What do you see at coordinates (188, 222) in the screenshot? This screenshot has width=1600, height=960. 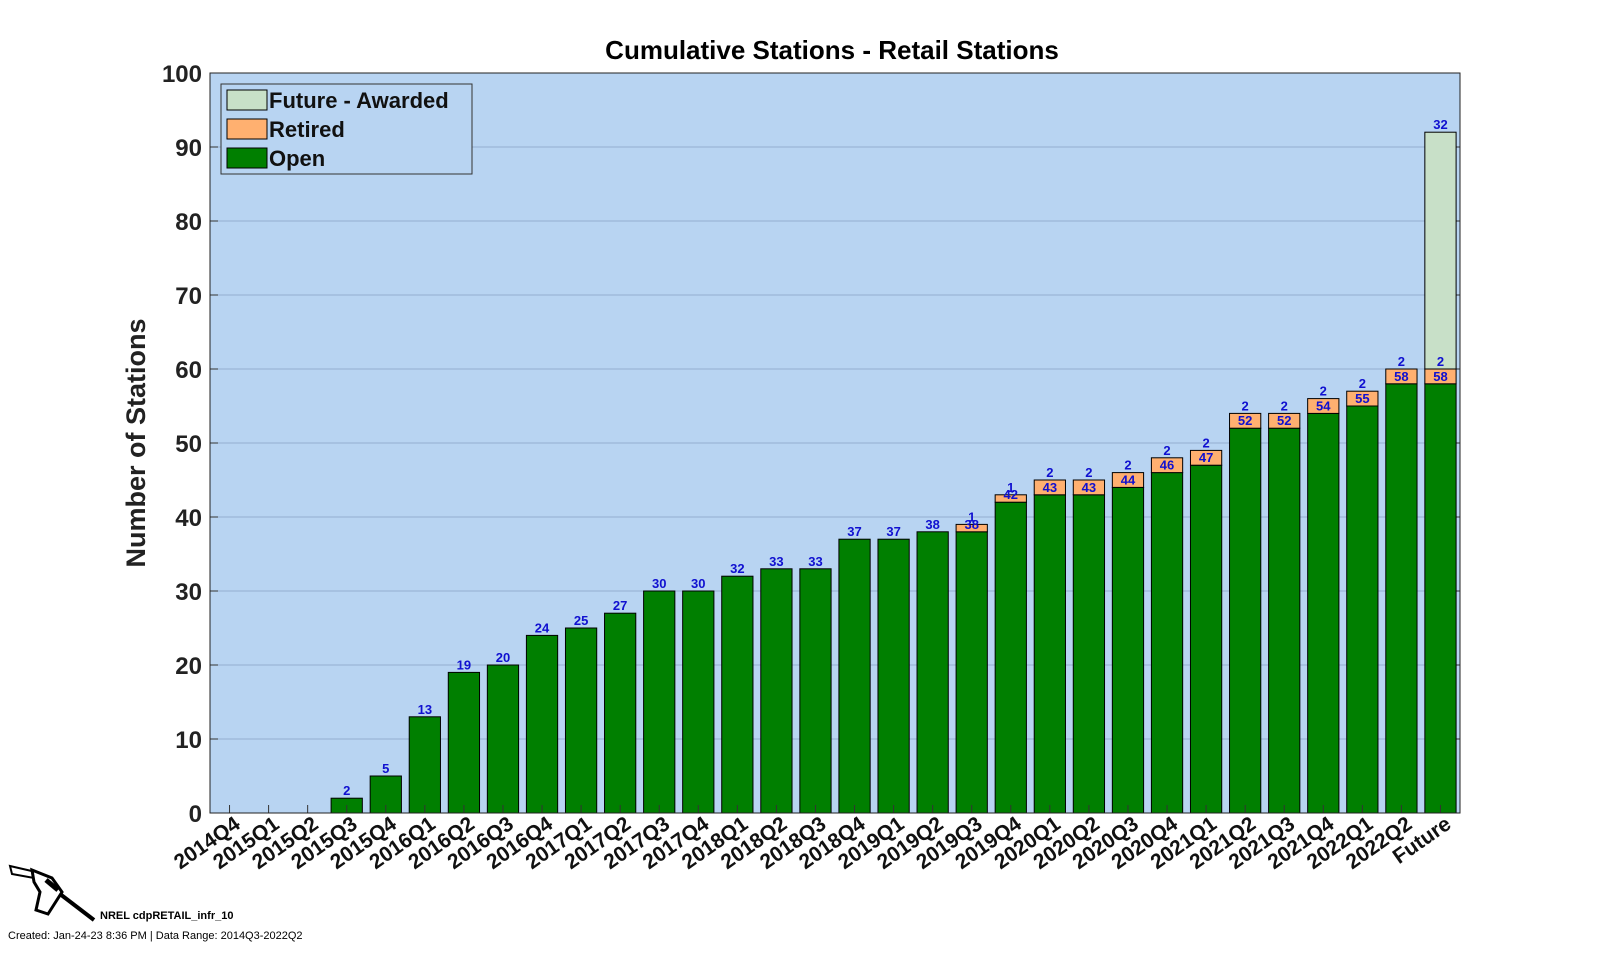 I see `y-tick-label: 80` at bounding box center [188, 222].